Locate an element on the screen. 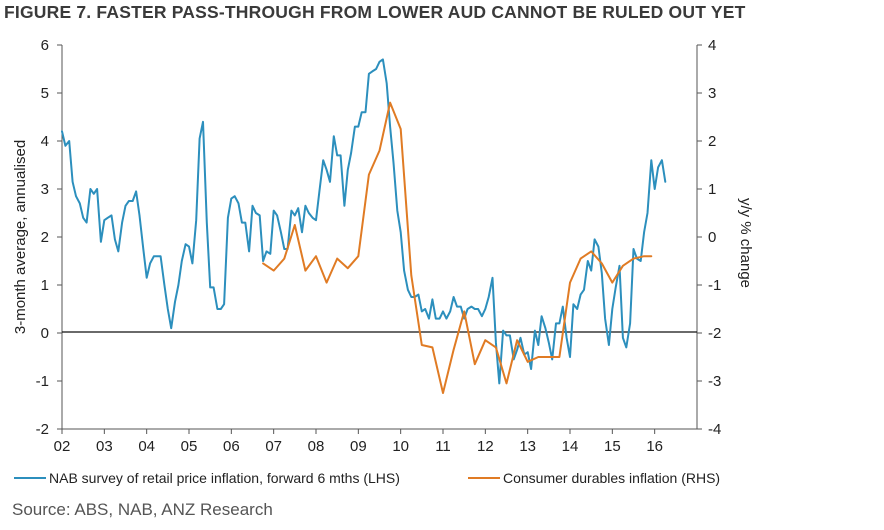  y-left-tick-label: 6 is located at coordinates (45, 45).